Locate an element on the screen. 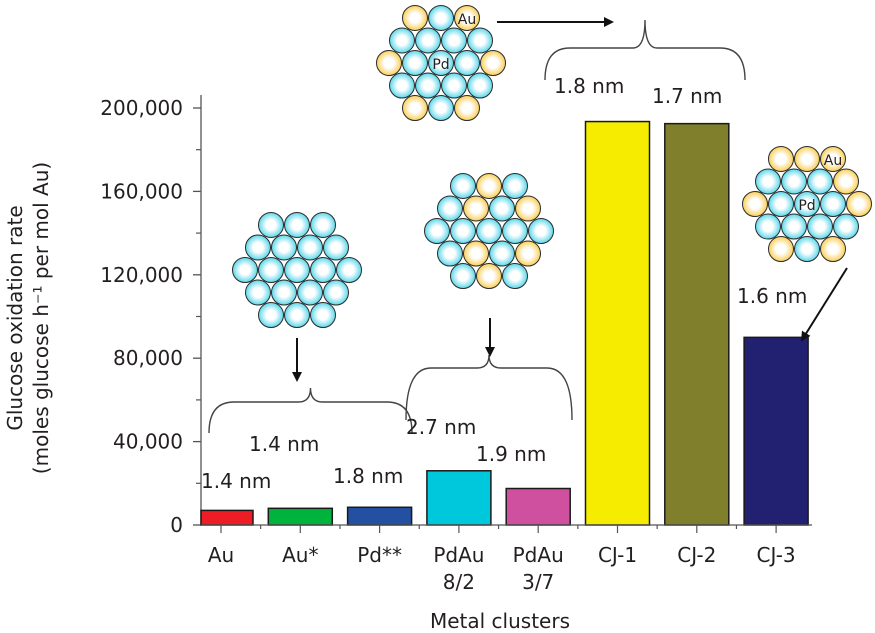 This screenshot has height=633, width=875. size-label-cj2: 1.7 nm is located at coordinates (687, 96).